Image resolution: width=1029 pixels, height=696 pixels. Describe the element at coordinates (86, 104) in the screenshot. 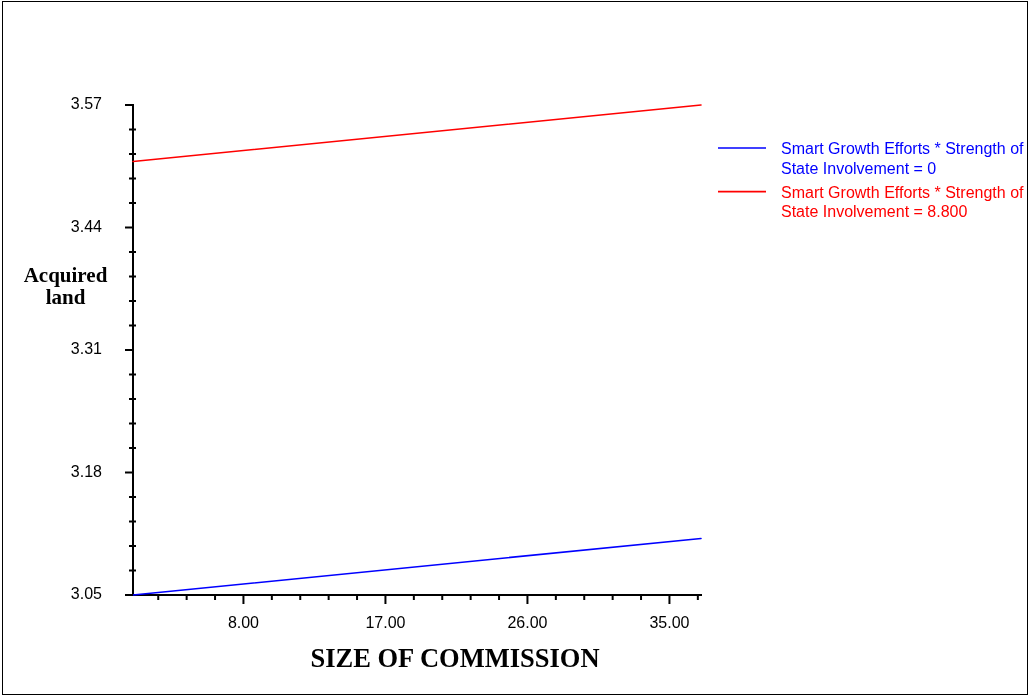

I see `y-tick-label: 3.57` at that location.